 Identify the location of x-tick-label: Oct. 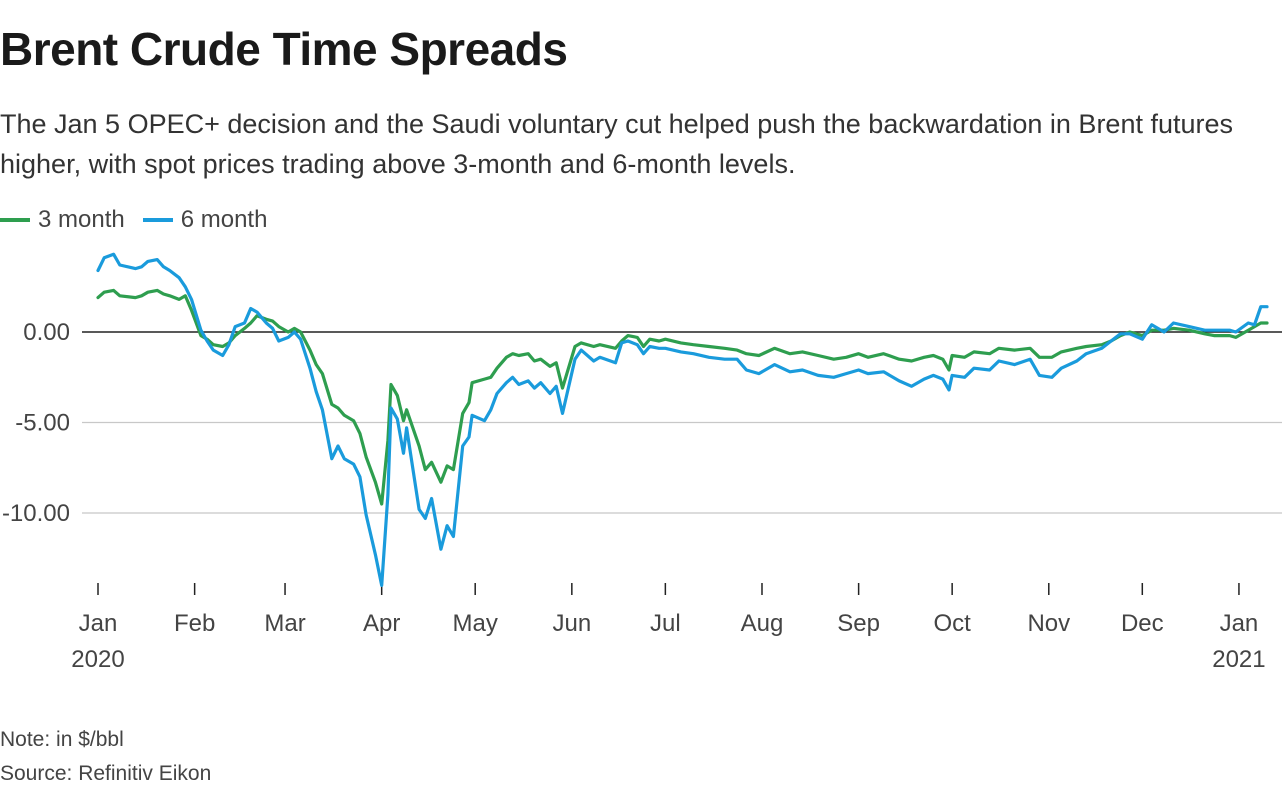
(952, 623).